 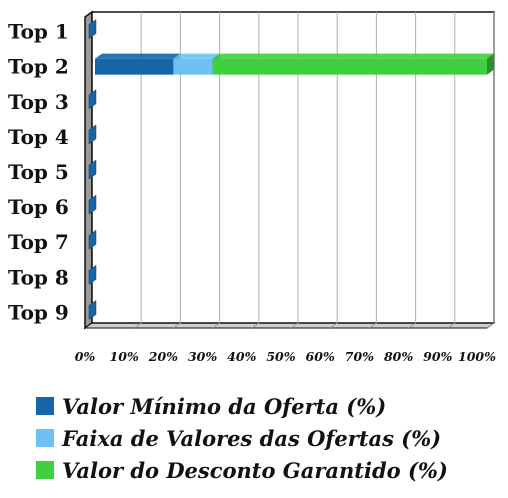 I want to click on x-tick-label: 80%, so click(x=398, y=356).